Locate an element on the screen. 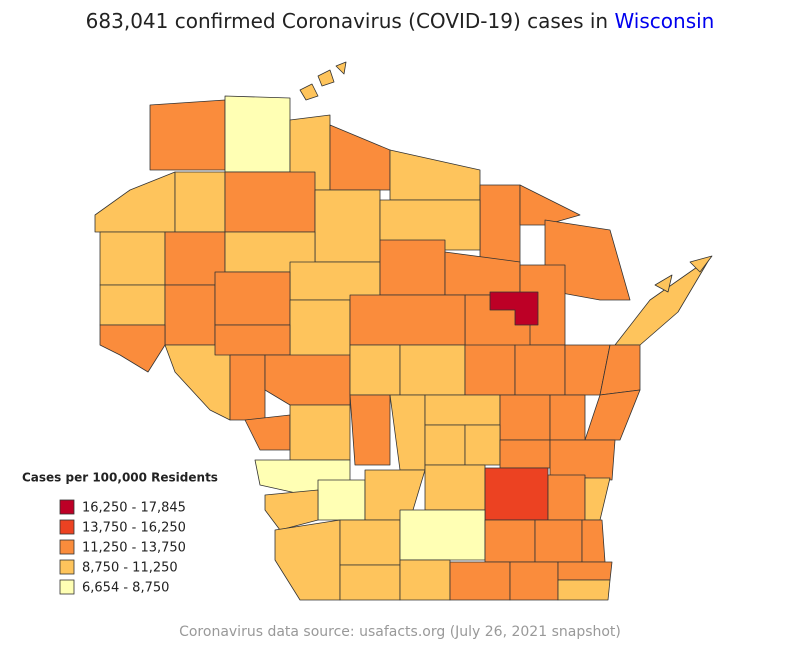 This screenshot has width=800, height=650. legend-label: 8,750 - 11,250 is located at coordinates (130, 568).